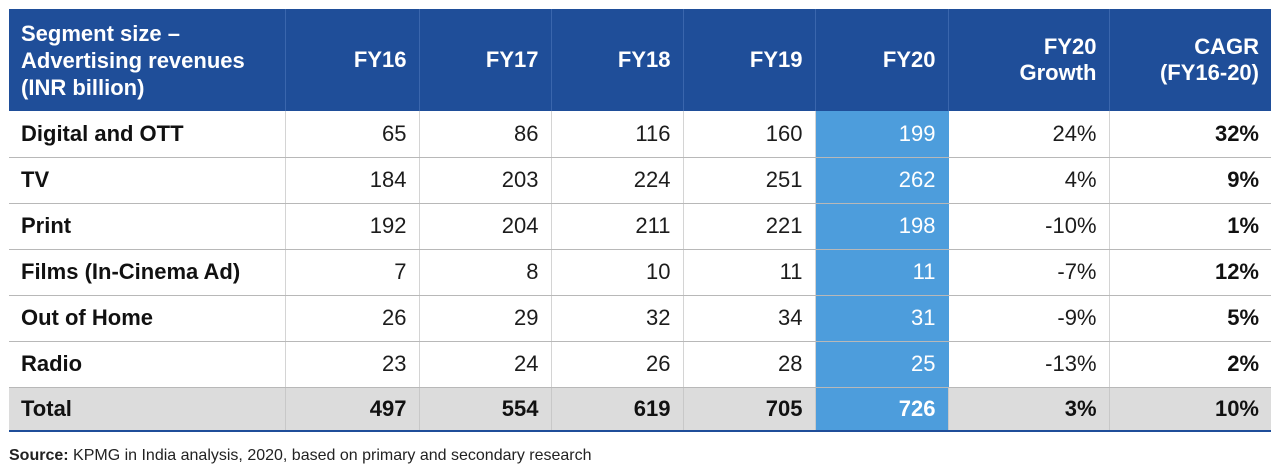 This screenshot has width=1280, height=476. I want to click on growth-cell: -7%, so click(1029, 272).